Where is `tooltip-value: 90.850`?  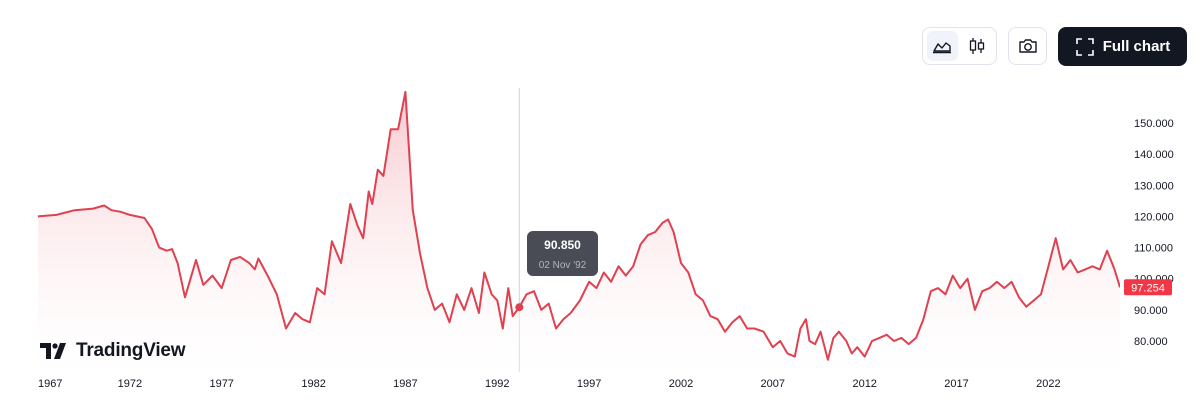
tooltip-value: 90.850 is located at coordinates (562, 245).